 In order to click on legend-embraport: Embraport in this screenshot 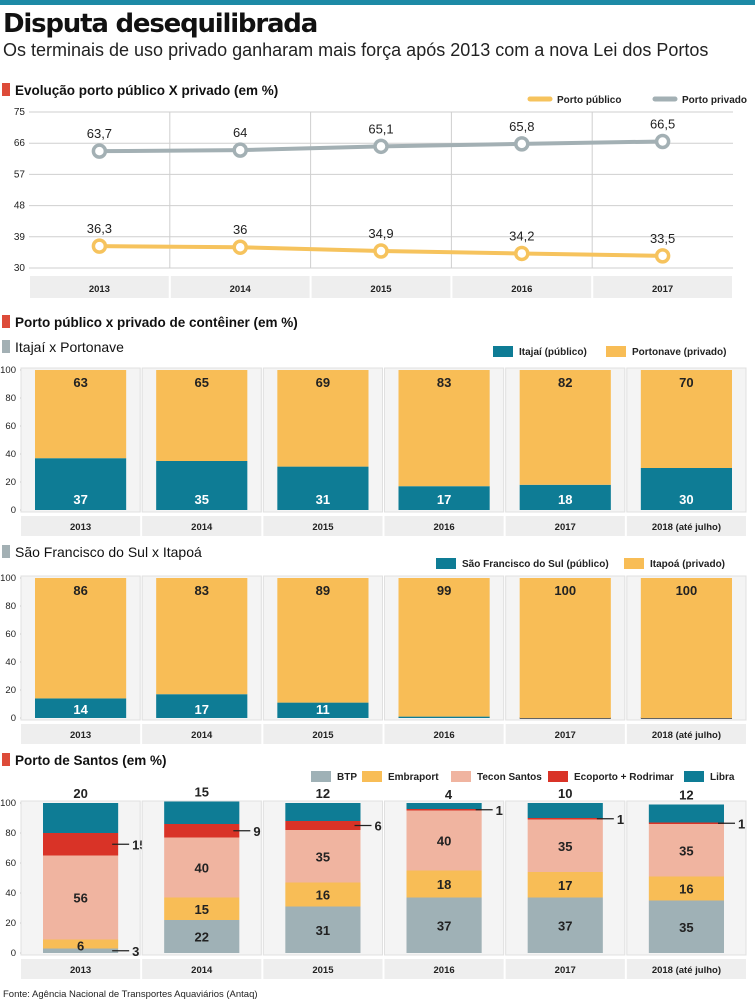, I will do `click(413, 777)`.